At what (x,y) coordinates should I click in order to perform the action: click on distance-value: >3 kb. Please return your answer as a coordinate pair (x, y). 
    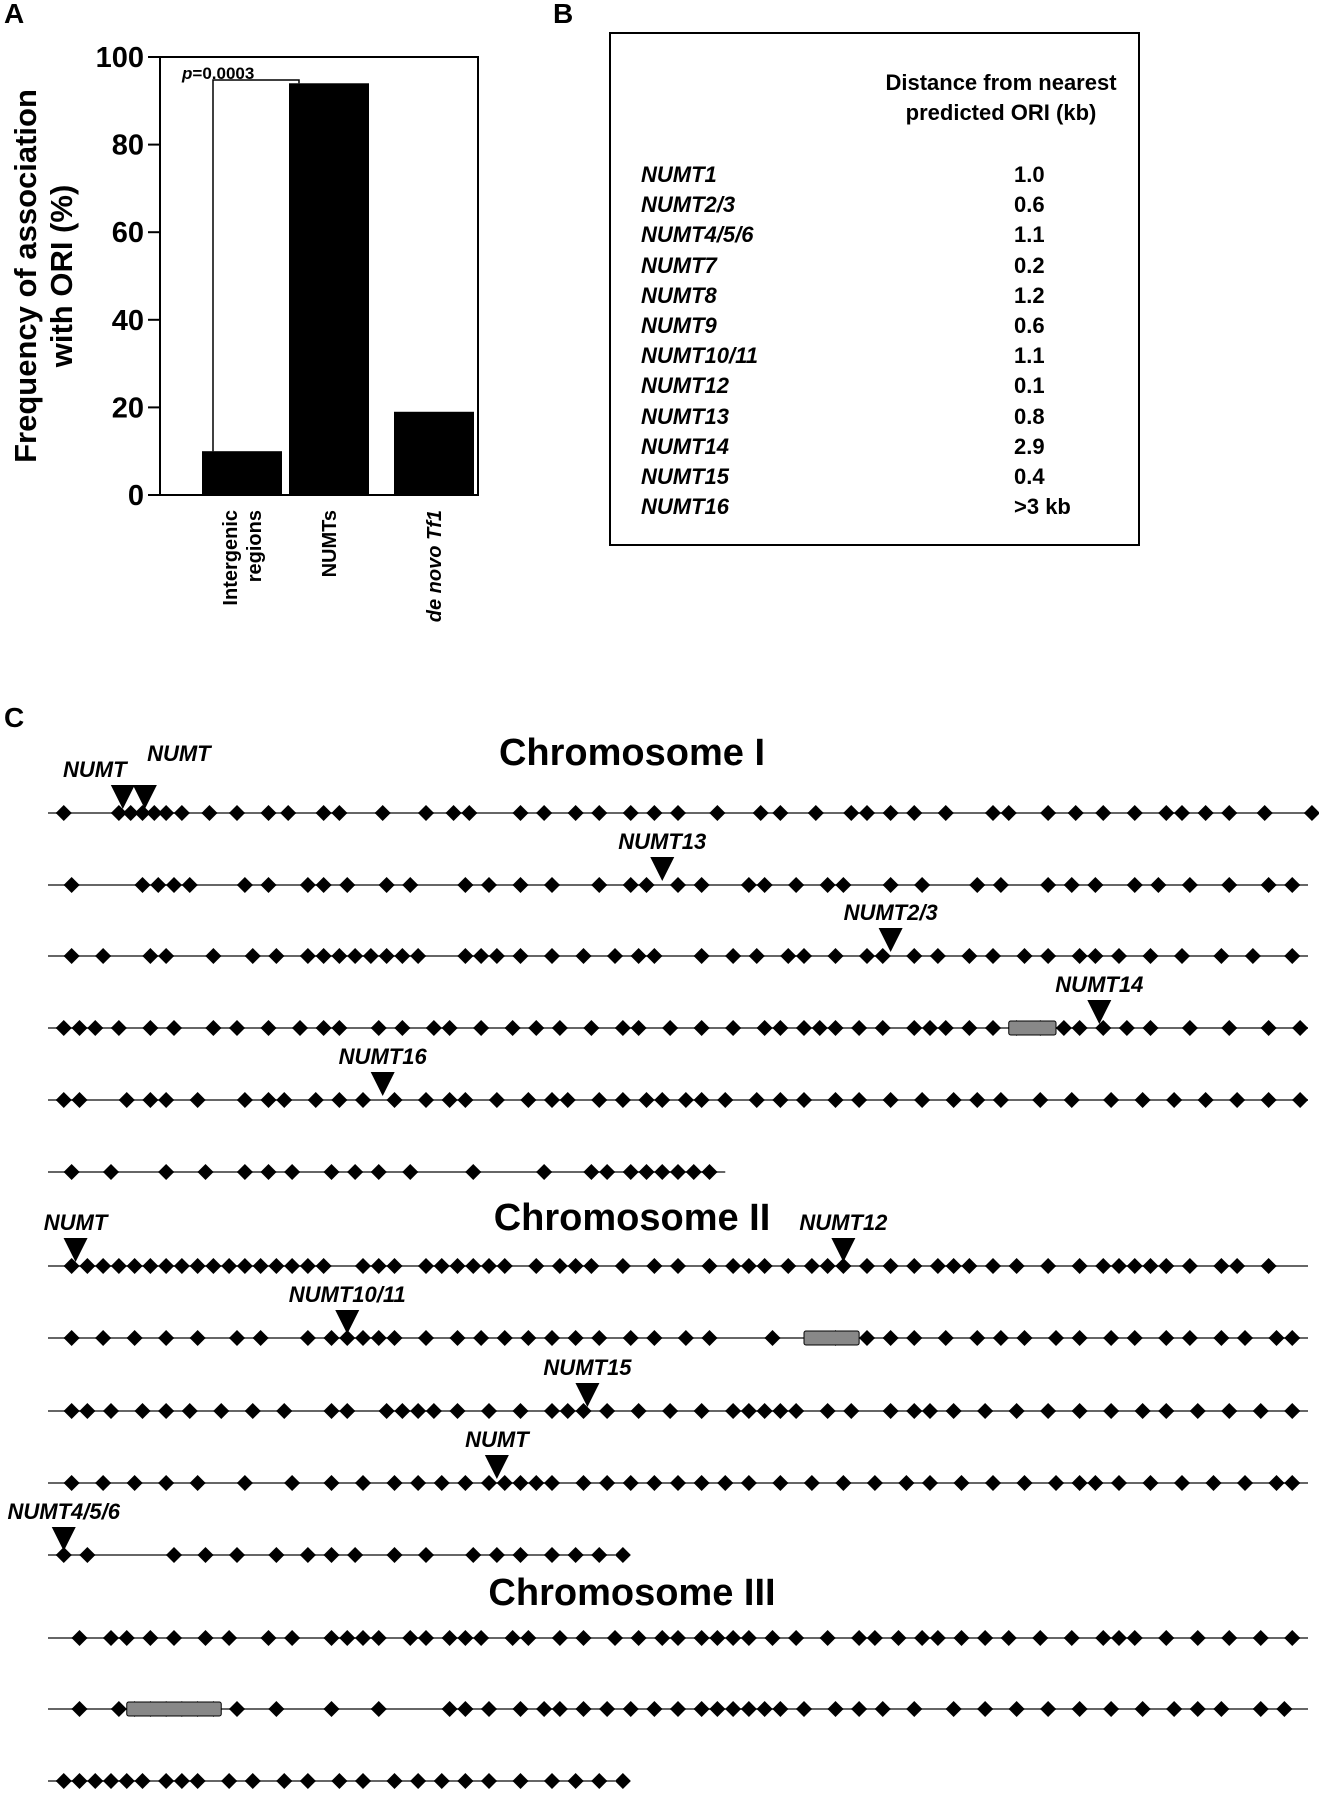
    Looking at the image, I should click on (1042, 507).